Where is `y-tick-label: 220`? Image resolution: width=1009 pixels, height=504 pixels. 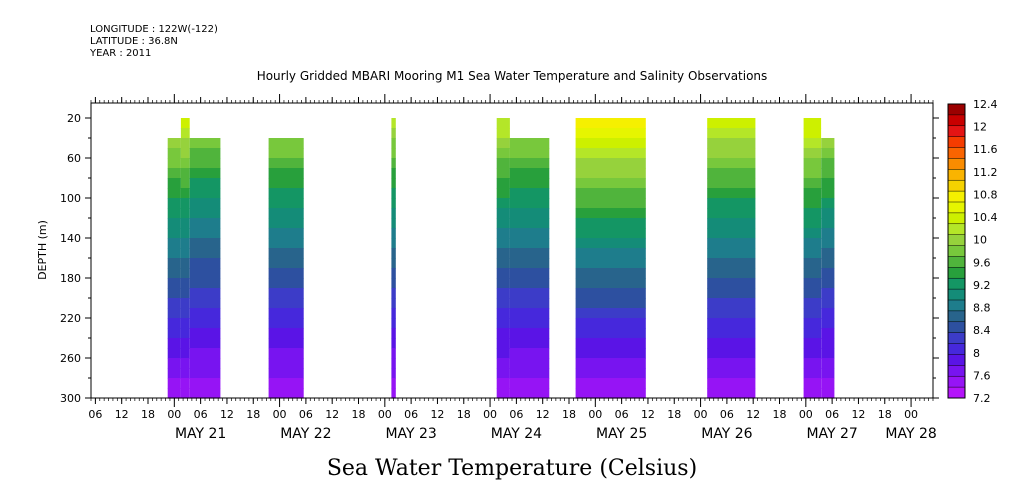 y-tick-label: 220 is located at coordinates (70, 318).